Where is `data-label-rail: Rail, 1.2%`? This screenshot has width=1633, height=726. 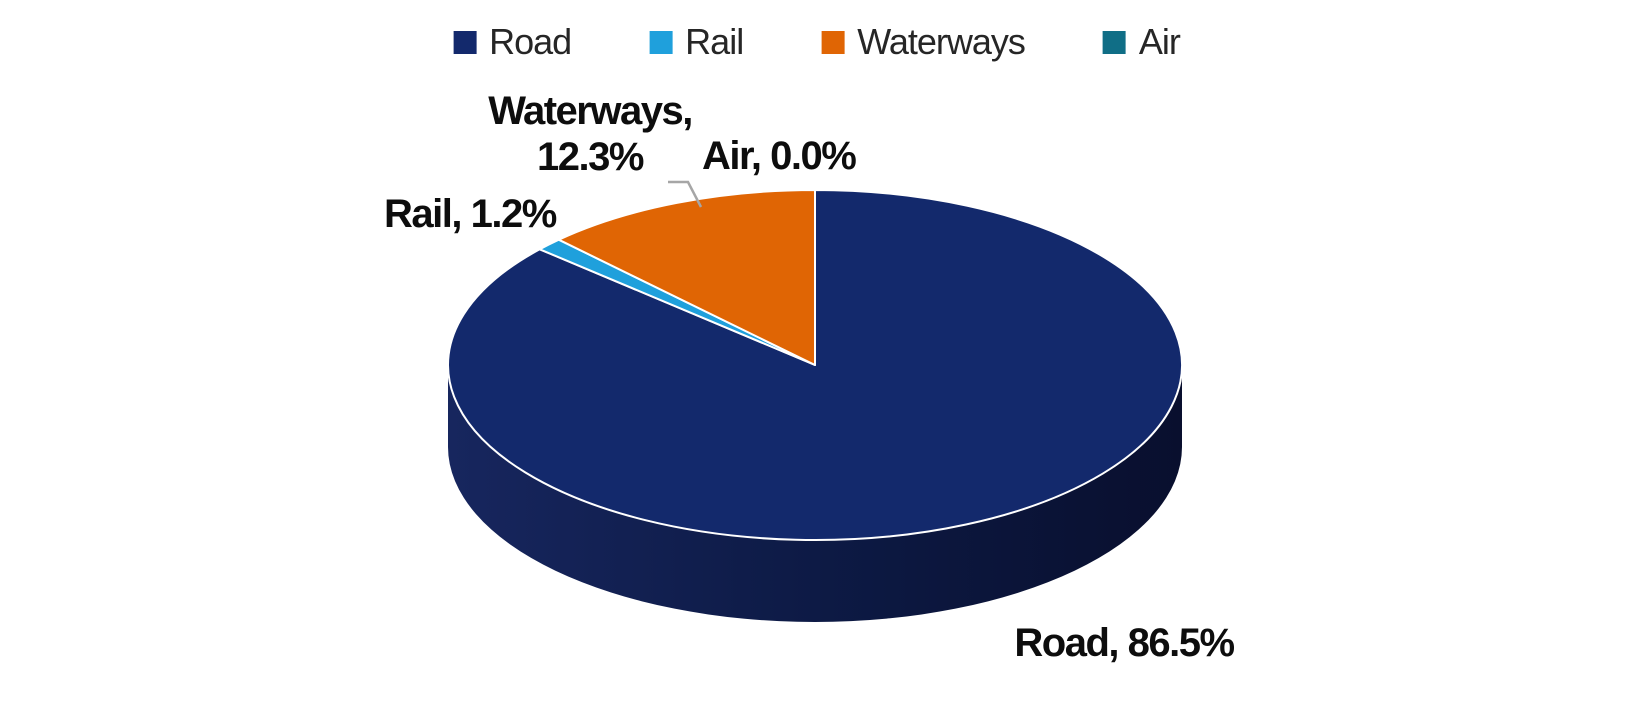
data-label-rail: Rail, 1.2% is located at coordinates (470, 214).